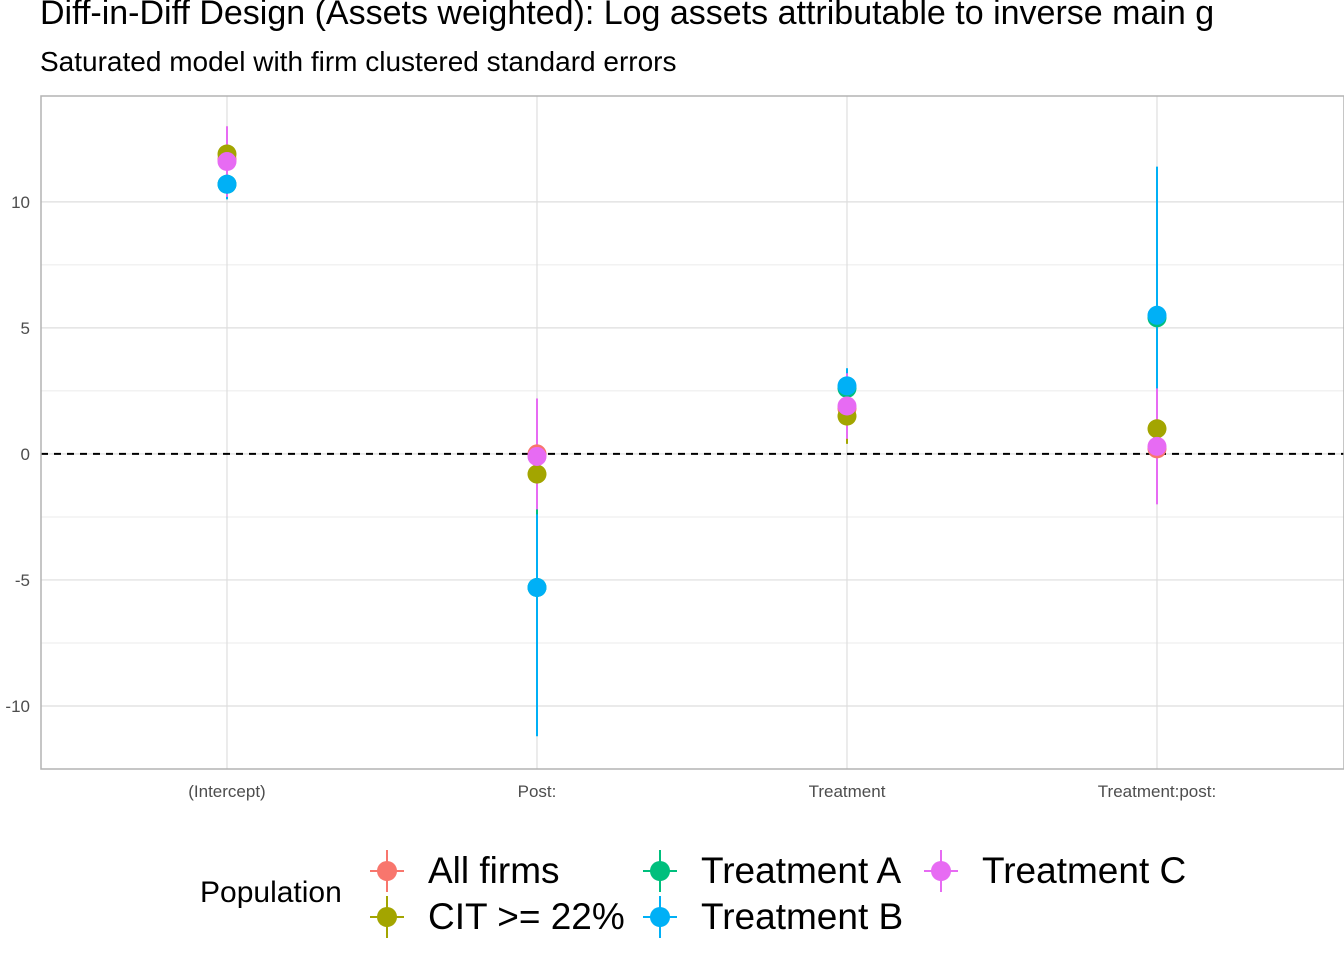 The height and width of the screenshot is (960, 1344). I want to click on legend-title: Population, so click(271, 892).